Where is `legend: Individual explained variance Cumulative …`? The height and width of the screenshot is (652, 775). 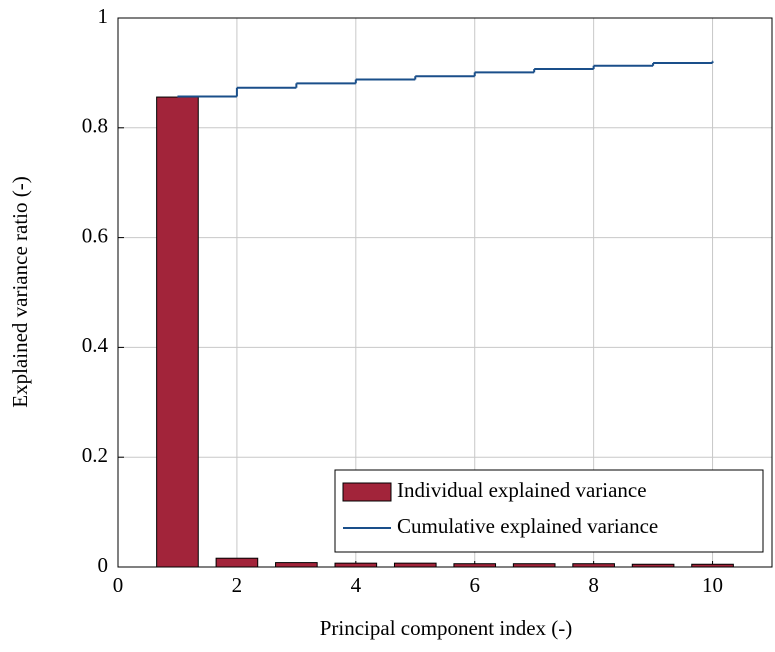
legend: Individual explained variance Cumulative … is located at coordinates (549, 511).